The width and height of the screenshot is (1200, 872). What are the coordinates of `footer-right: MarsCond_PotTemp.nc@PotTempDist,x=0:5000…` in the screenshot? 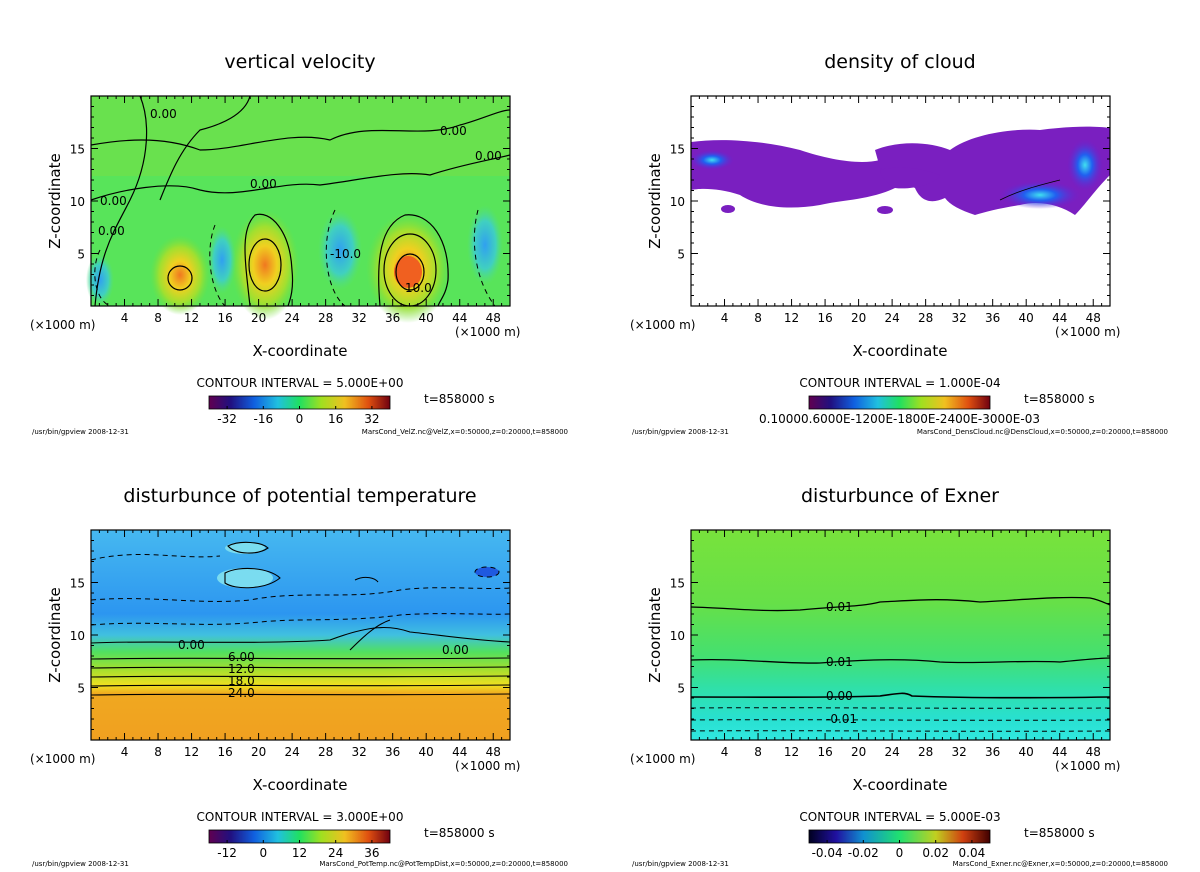 It's located at (443, 864).